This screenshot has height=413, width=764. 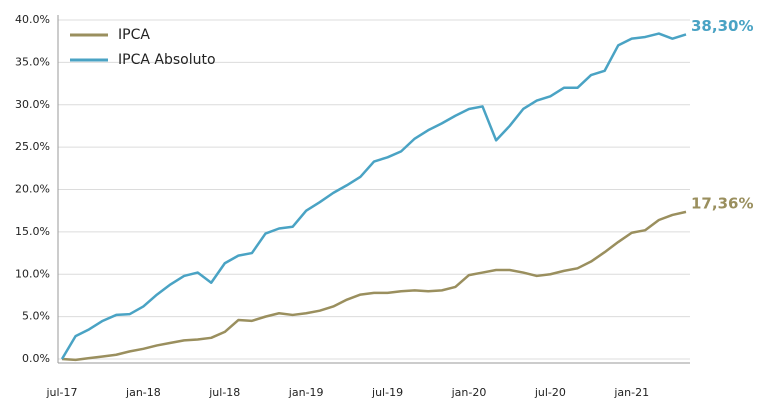 What do you see at coordinates (36, 316) in the screenshot?
I see `y-tick-label: 5.0%` at bounding box center [36, 316].